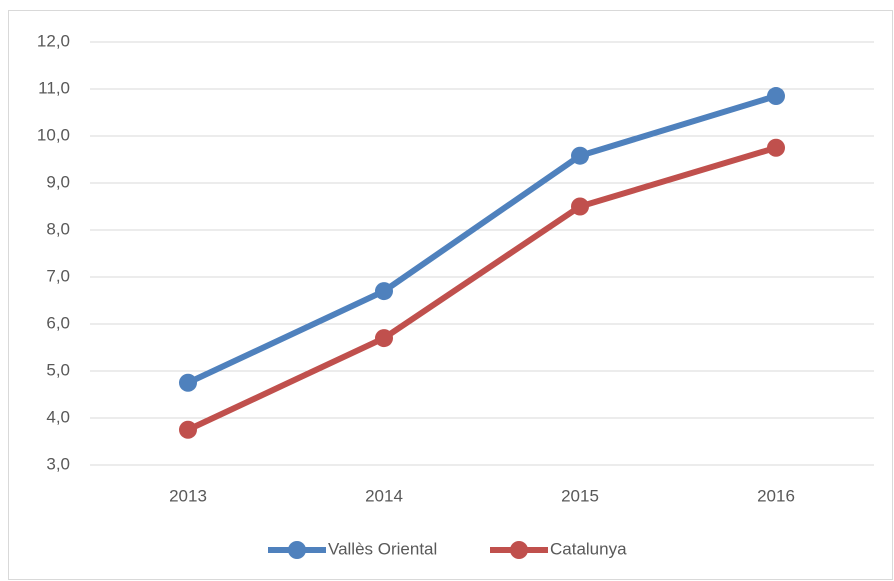 The height and width of the screenshot is (581, 894). I want to click on y-tick-label: 4,0, so click(58, 416).